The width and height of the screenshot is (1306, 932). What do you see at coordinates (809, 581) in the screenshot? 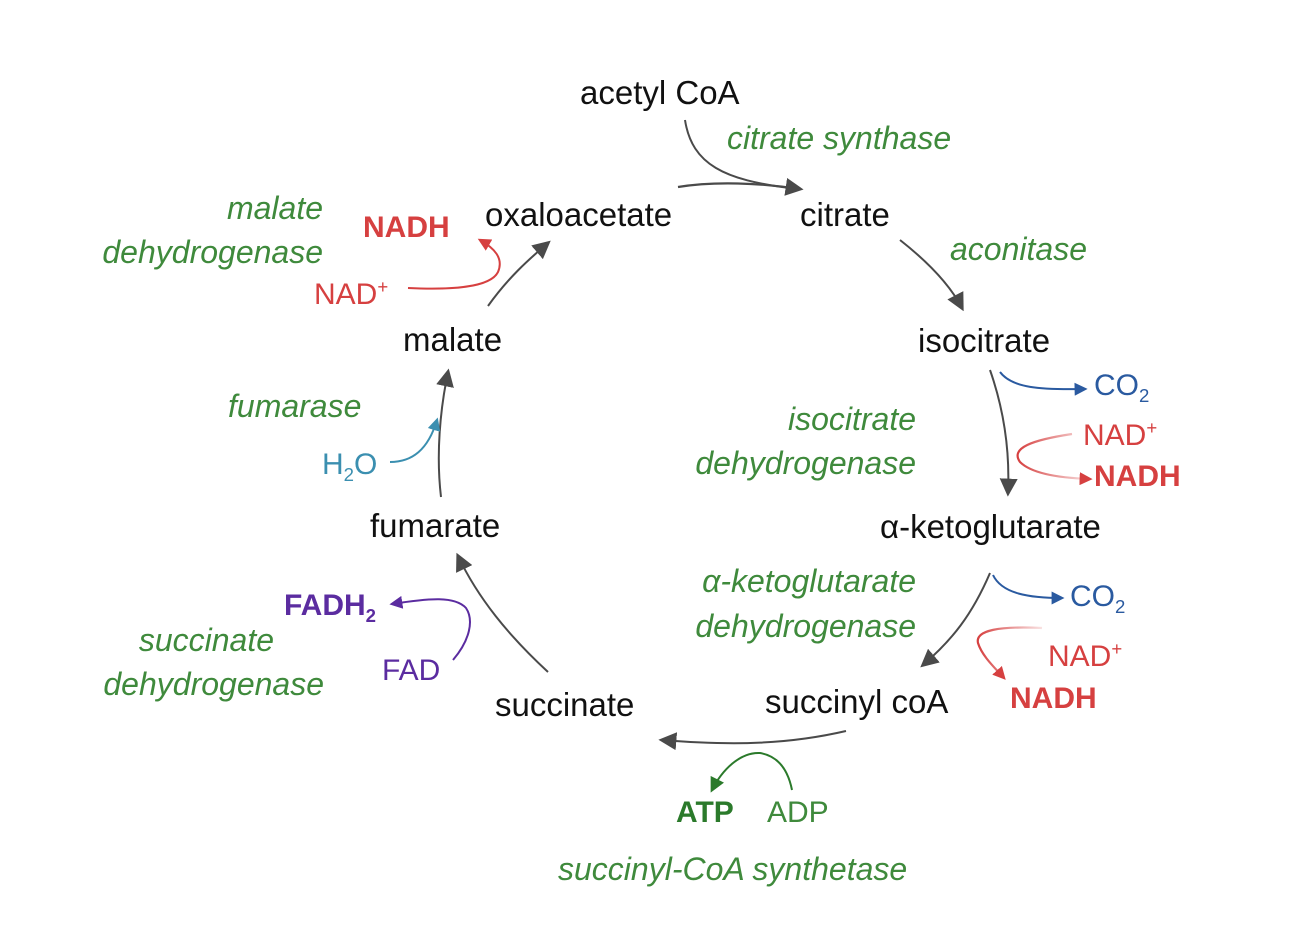
I see `akg-dehydrogenase-label-line1: α-ketoglutarate` at bounding box center [809, 581].